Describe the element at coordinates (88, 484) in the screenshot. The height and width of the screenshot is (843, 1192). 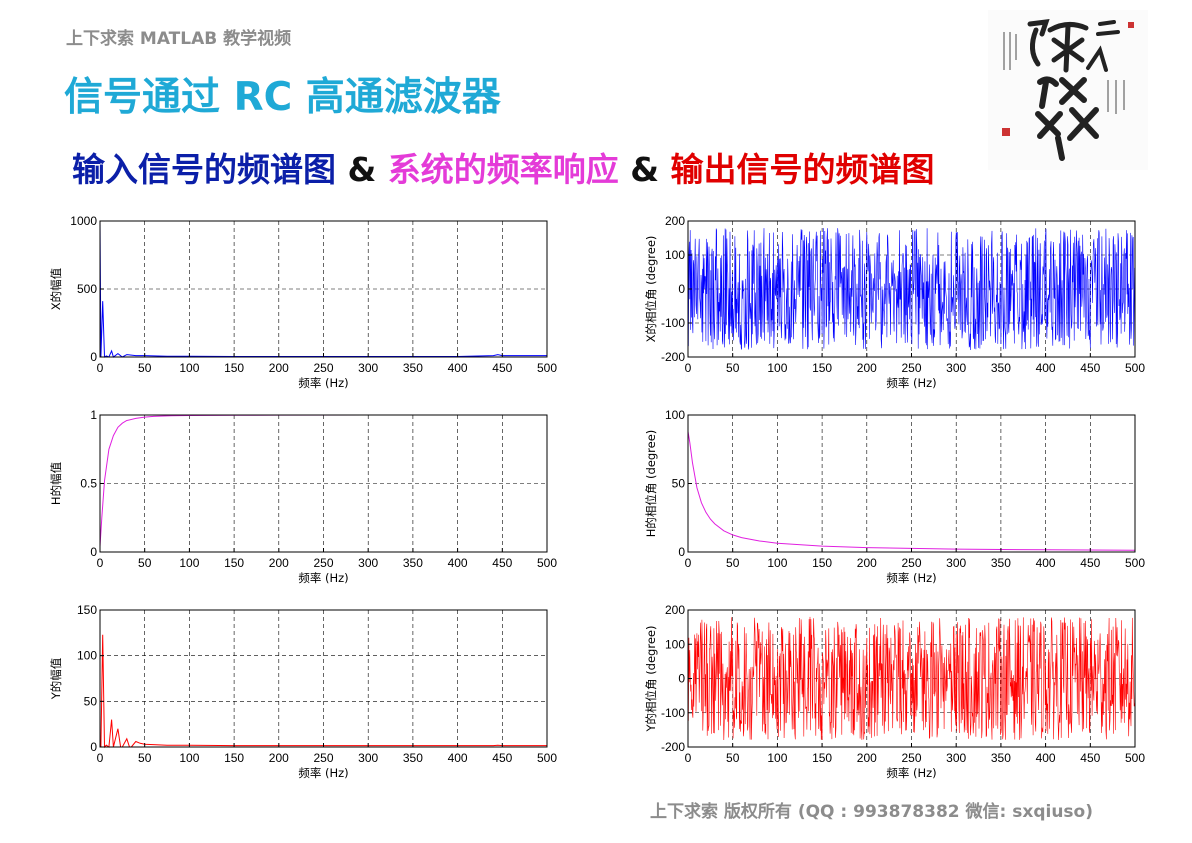
I see `y-tick-label: 0.5` at that location.